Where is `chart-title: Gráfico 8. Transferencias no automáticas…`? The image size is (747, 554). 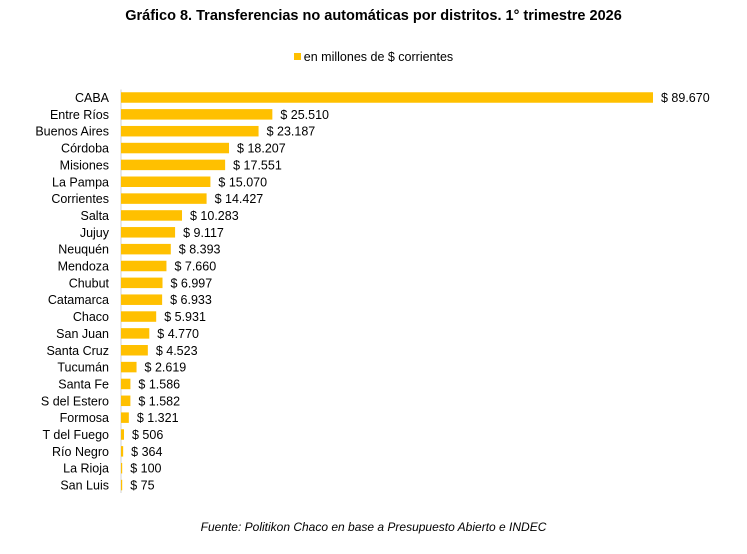
chart-title: Gráfico 8. Transferencias no automáticas… is located at coordinates (373, 16).